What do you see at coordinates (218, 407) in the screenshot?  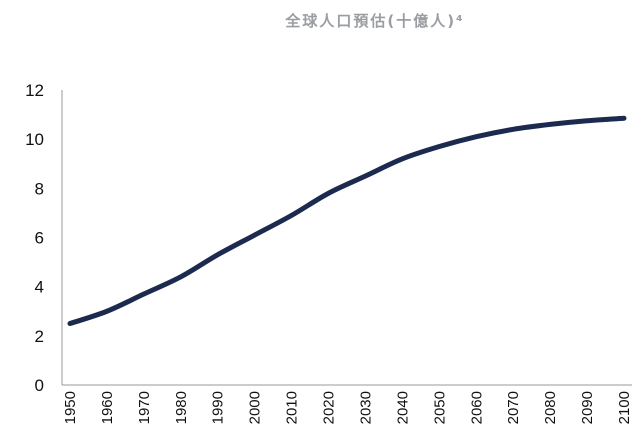 I see `x-tick-label: 1990` at bounding box center [218, 407].